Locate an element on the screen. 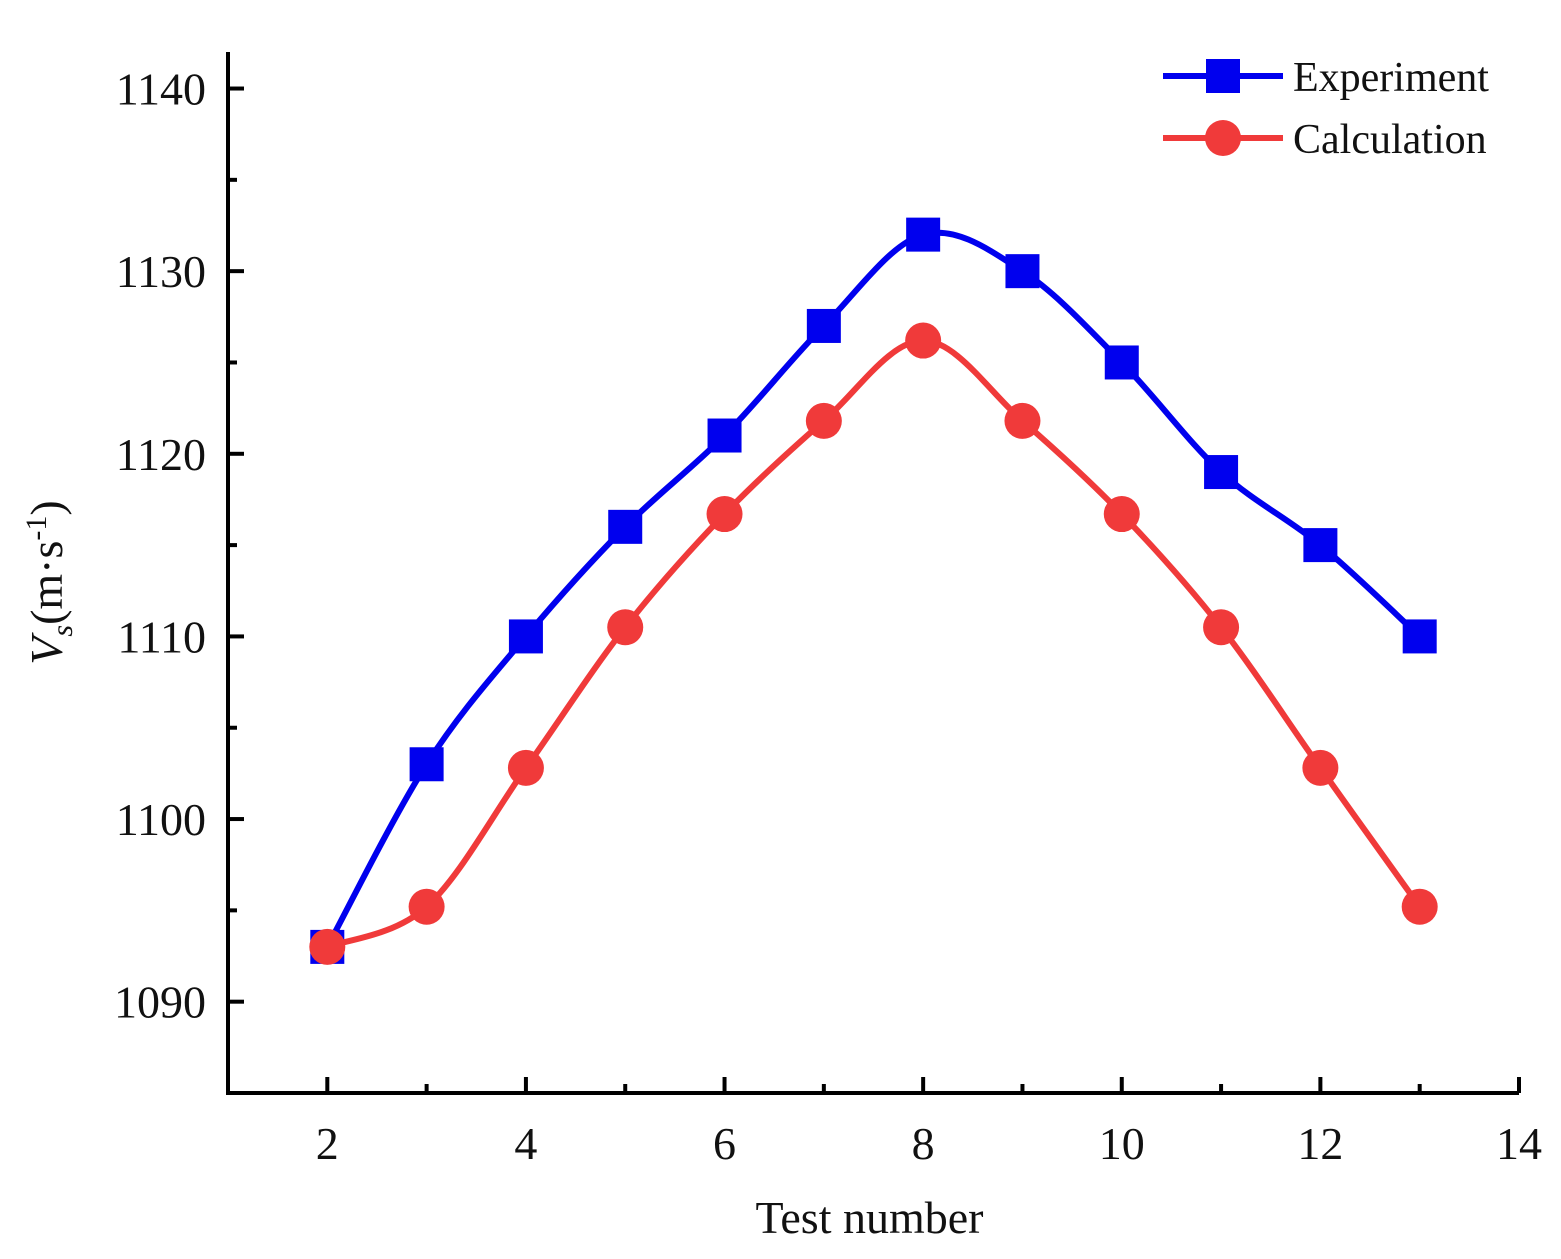 The image size is (1561, 1259). y-tick-label: 1140 is located at coordinates (161, 89).